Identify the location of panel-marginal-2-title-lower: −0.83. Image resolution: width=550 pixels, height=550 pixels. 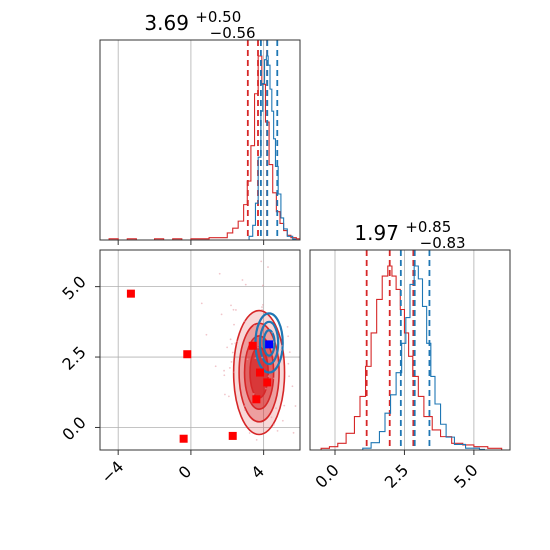
(443, 243).